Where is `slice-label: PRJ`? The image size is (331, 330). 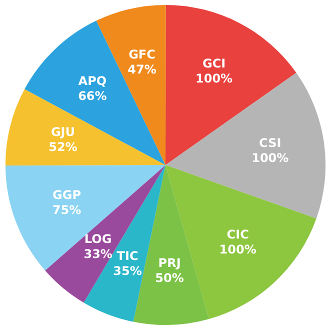
slice-label: PRJ is located at coordinates (169, 263).